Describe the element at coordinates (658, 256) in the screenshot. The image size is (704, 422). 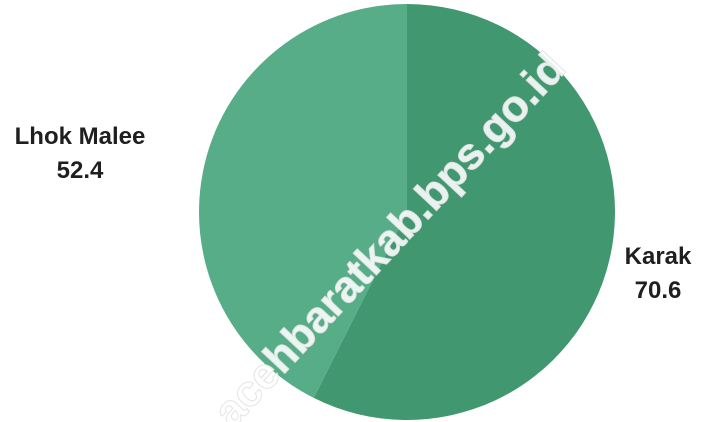
I see `slice-name-karak: Karak` at that location.